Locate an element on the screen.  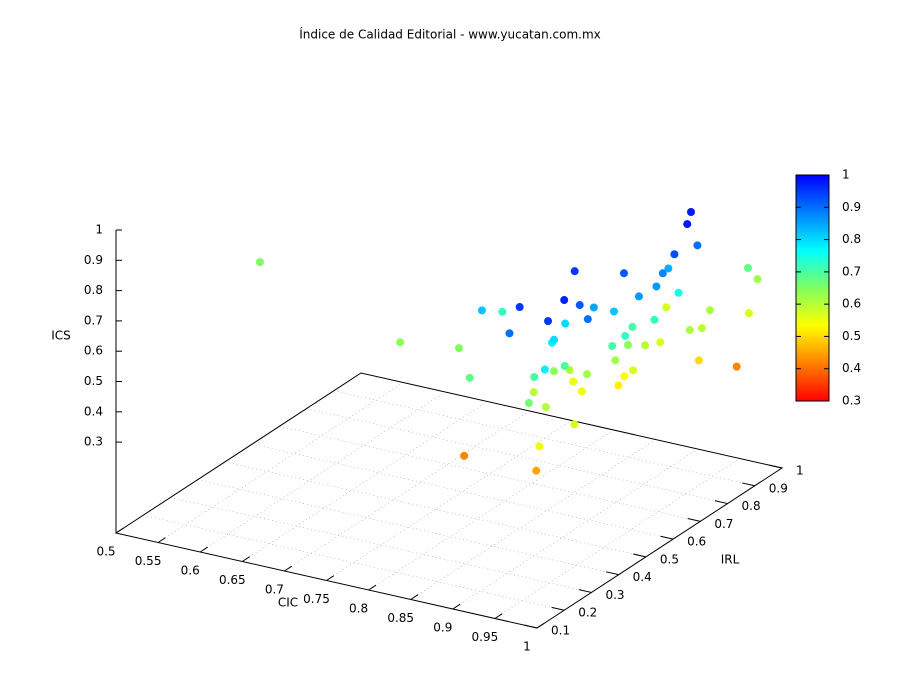
y-tick-label: 1 is located at coordinates (800, 471).